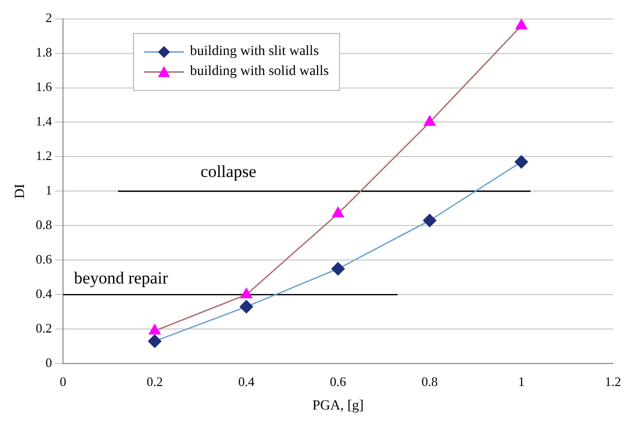  I want to click on y-axis-title: DI, so click(20, 191).